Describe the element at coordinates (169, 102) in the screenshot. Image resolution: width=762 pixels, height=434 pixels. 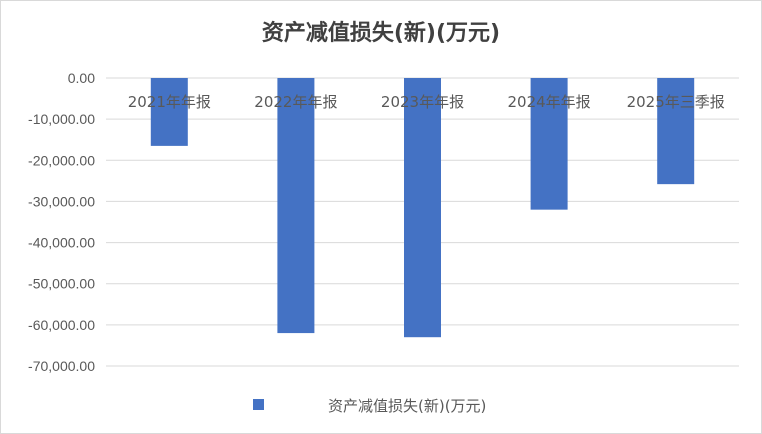
I see `x-category-label: 2021年年报` at that location.